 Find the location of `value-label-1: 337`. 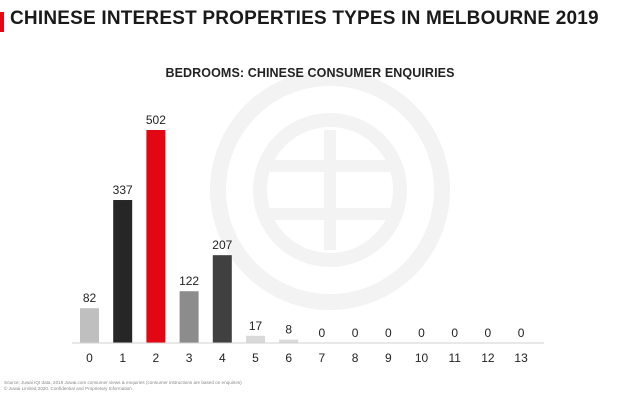

value-label-1: 337 is located at coordinates (123, 190).